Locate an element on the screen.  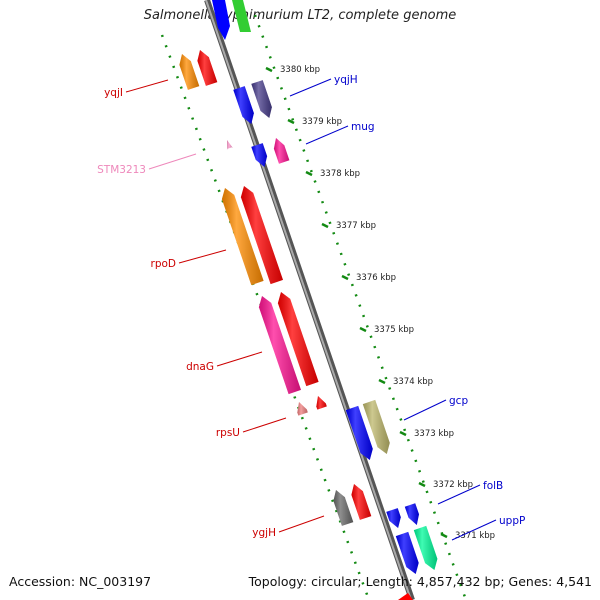
gene-label-mug: mug is located at coordinates (340, 133).